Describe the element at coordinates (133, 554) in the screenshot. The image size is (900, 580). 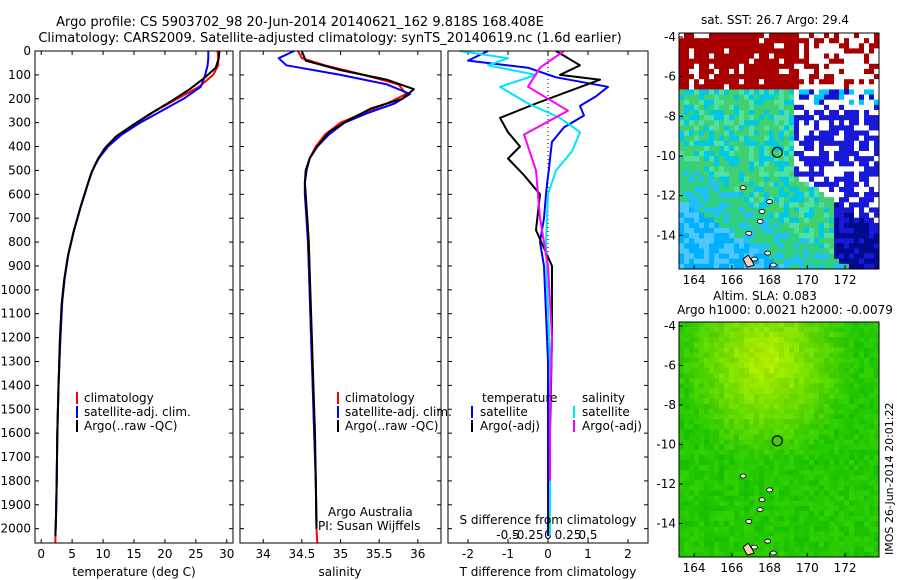
I see `x-tick-label: 15` at that location.